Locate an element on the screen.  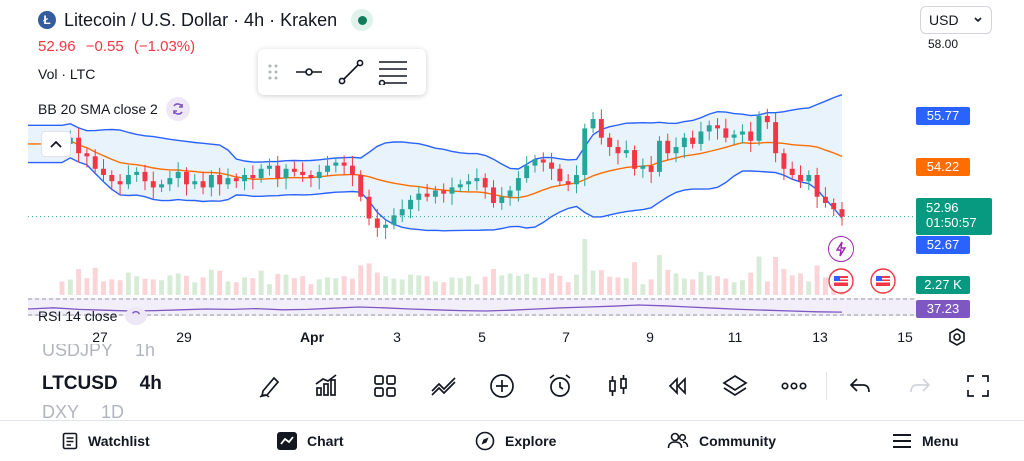
prev-symbol: USDJPY 1h is located at coordinates (98, 352).